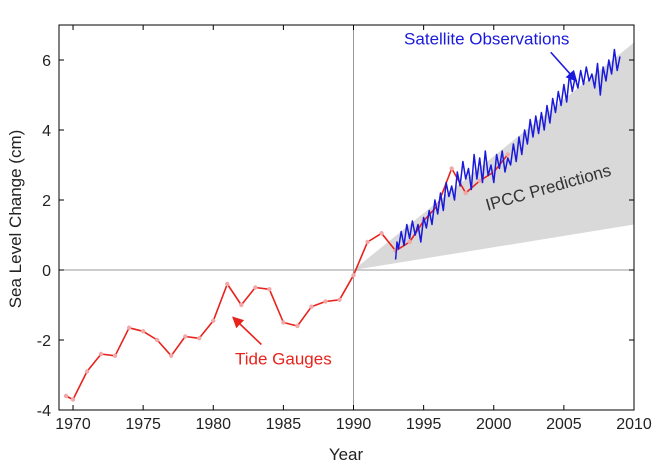 Image resolution: width=662 pixels, height=472 pixels. I want to click on tide-gauges-arrow, so click(247, 331).